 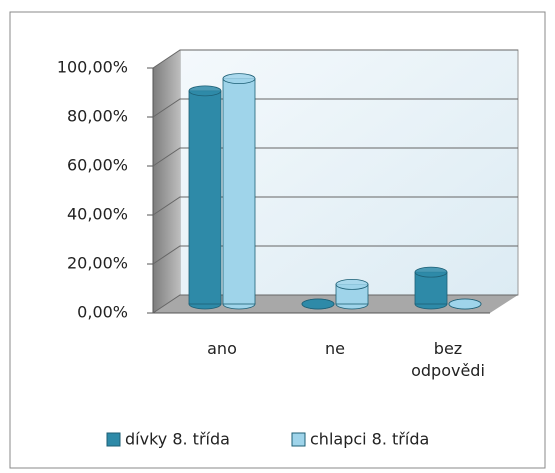 What do you see at coordinates (335, 348) in the screenshot?
I see `x-tick-label: ne` at bounding box center [335, 348].